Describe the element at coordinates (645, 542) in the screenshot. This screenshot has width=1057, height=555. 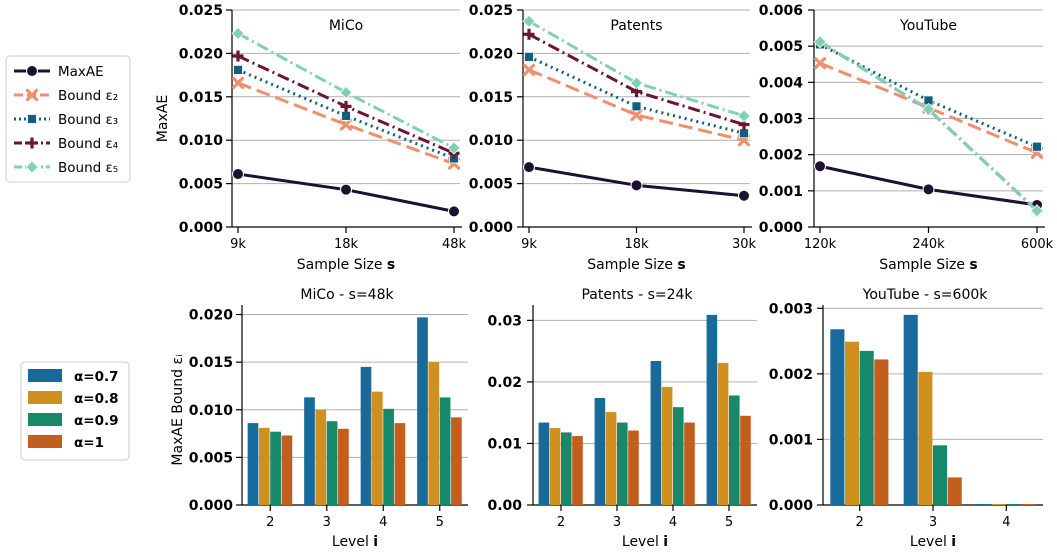
I see `x-axis-label: Level i` at that location.